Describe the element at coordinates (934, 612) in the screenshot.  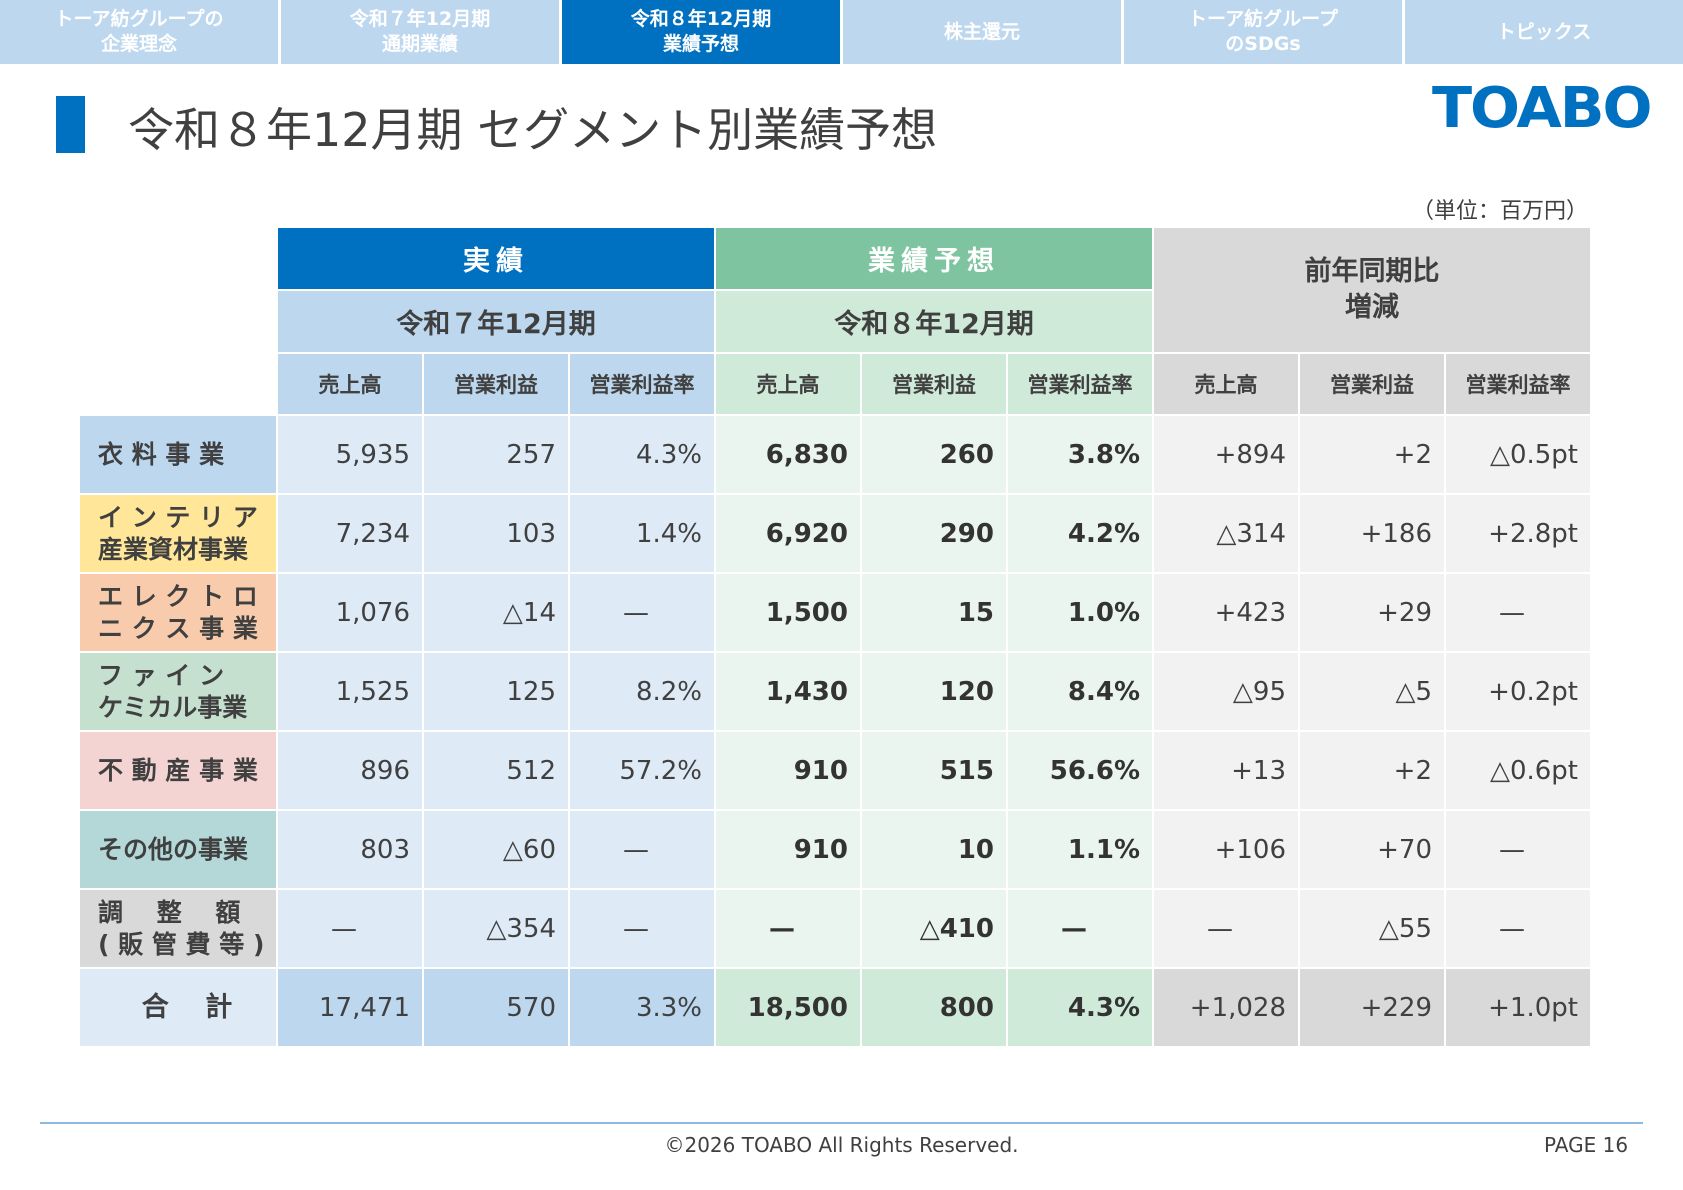
I see `cell-forecast-op-profit: 15` at that location.